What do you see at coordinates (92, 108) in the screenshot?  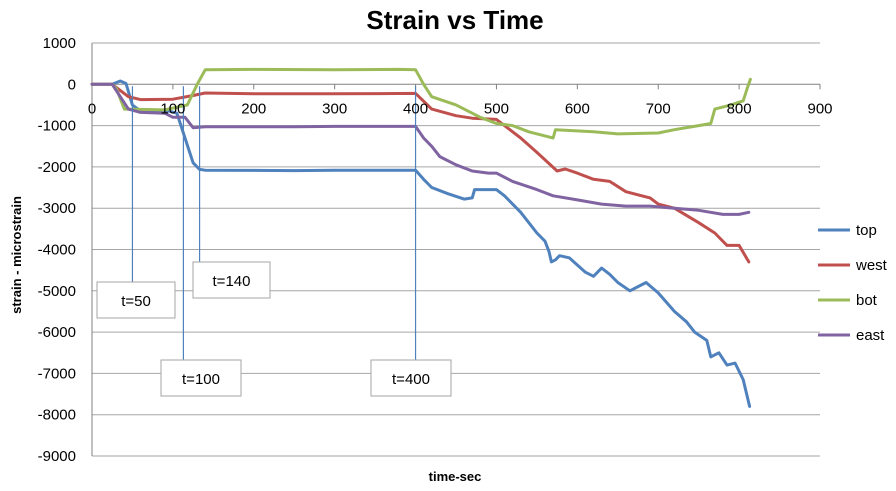 I see `x-tick-label: 0` at bounding box center [92, 108].